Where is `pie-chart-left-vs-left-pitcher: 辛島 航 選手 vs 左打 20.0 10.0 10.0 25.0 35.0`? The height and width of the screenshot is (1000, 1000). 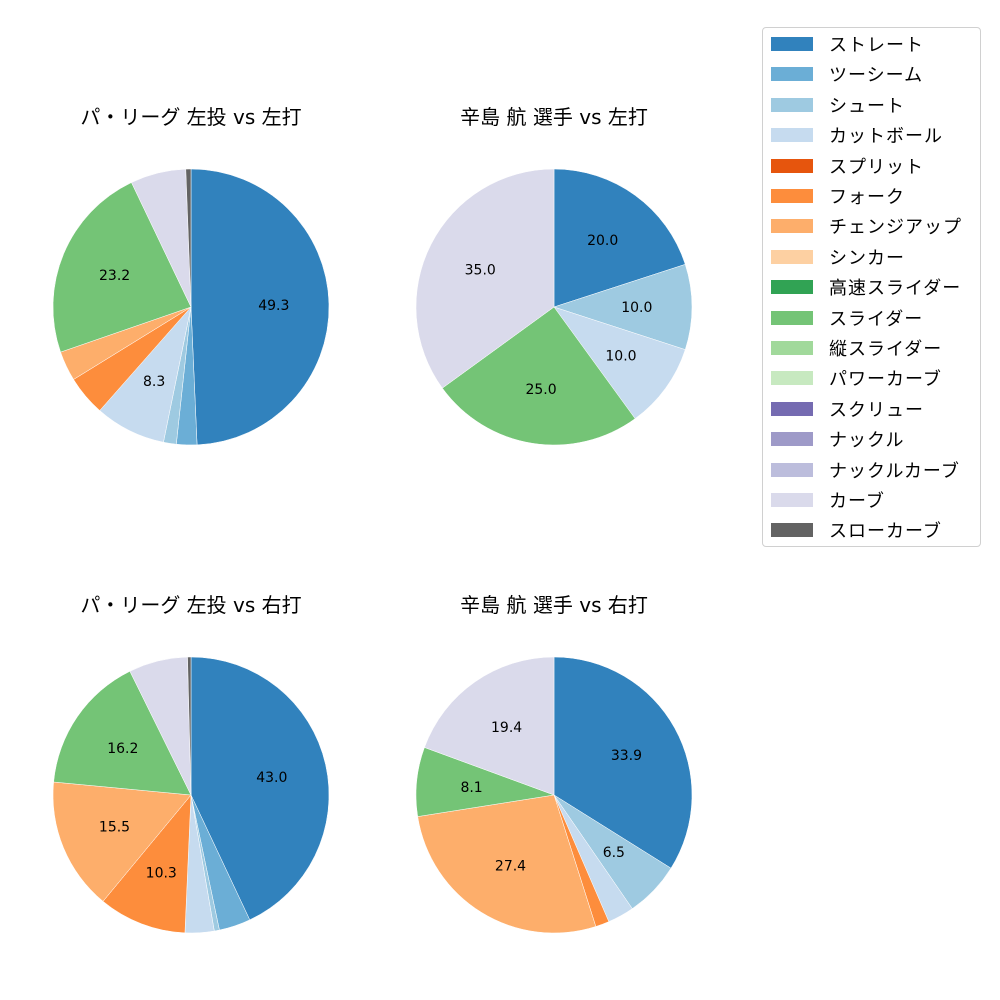
pie-chart-left-vs-left-pitcher: 辛島 航 選手 vs 左打 20.0 10.0 10.0 25.0 35.0 is located at coordinates (554, 275).